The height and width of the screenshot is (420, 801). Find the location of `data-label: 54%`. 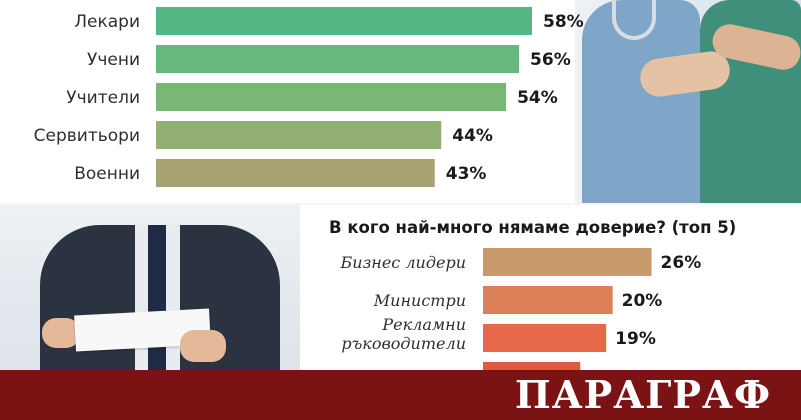

data-label: 54% is located at coordinates (537, 98).